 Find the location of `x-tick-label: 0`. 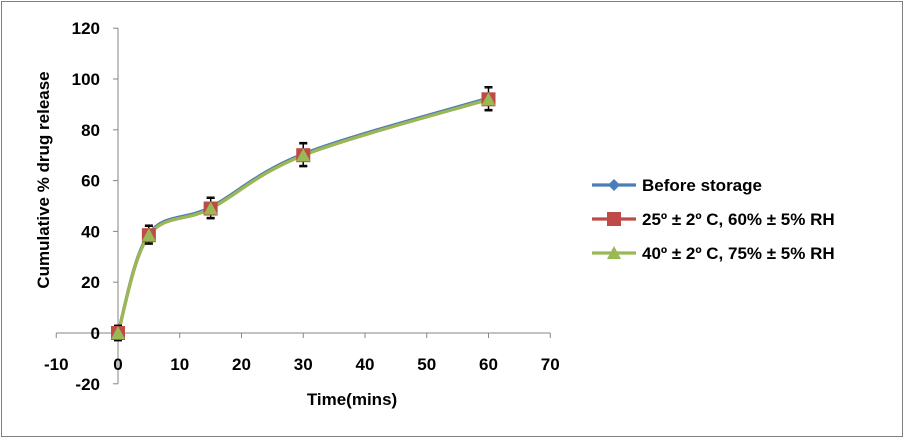

x-tick-label: 0 is located at coordinates (117, 364).